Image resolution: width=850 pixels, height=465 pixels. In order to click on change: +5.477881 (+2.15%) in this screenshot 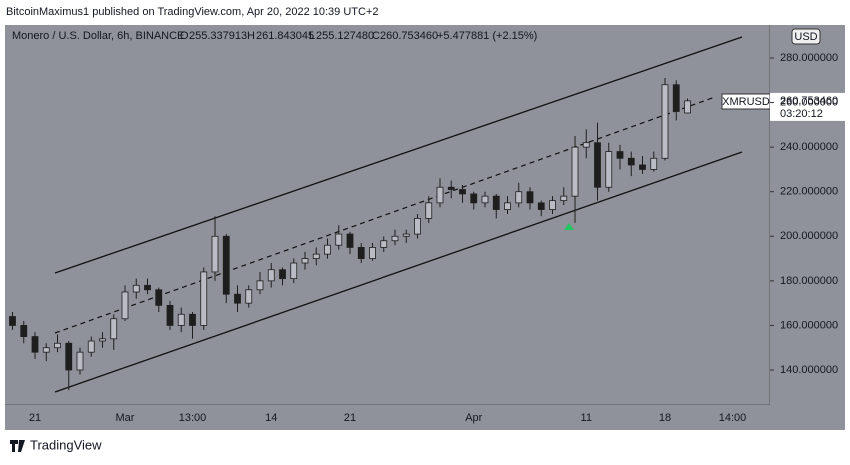, I will do `click(487, 36)`.